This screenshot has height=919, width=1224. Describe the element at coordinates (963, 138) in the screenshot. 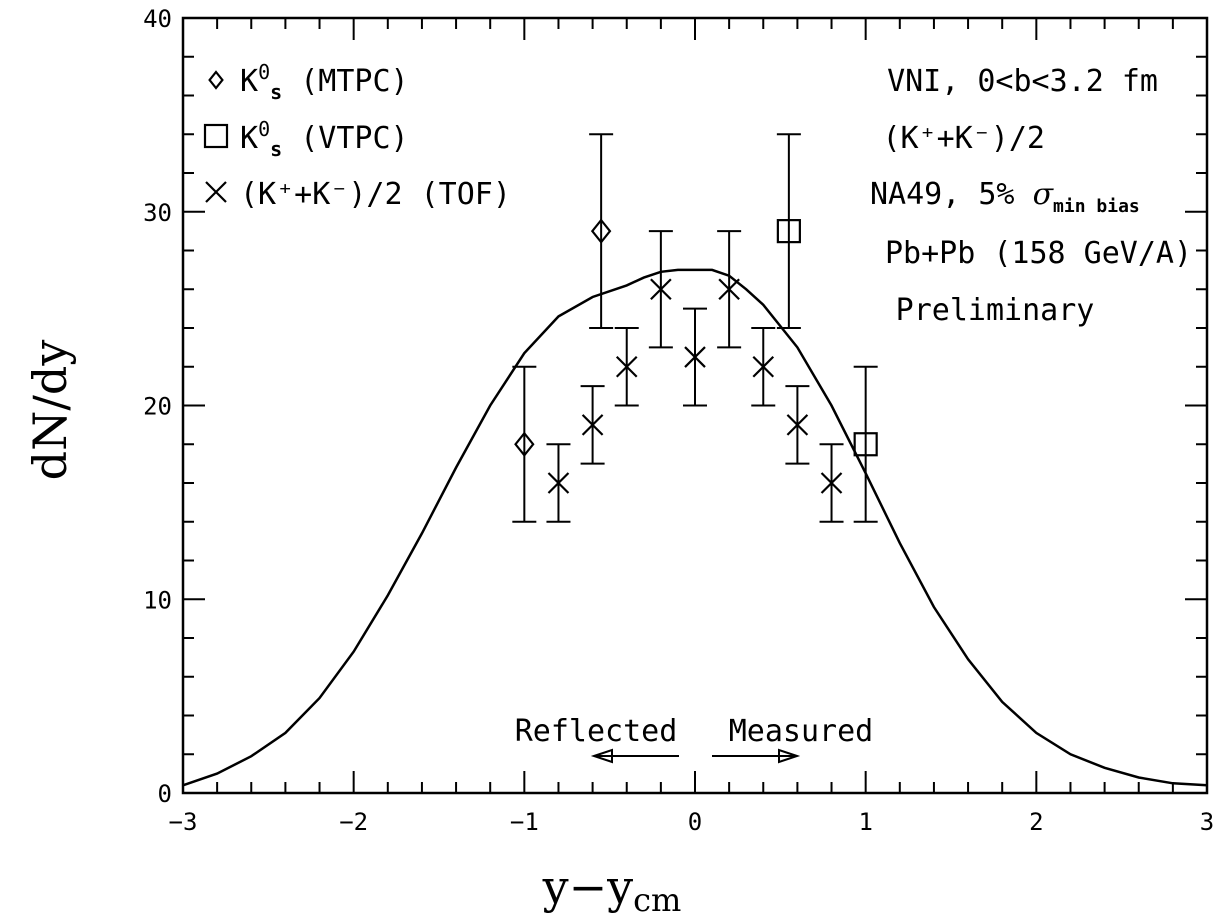

I see `model-species-label: (K⁺+K⁻)/2` at that location.